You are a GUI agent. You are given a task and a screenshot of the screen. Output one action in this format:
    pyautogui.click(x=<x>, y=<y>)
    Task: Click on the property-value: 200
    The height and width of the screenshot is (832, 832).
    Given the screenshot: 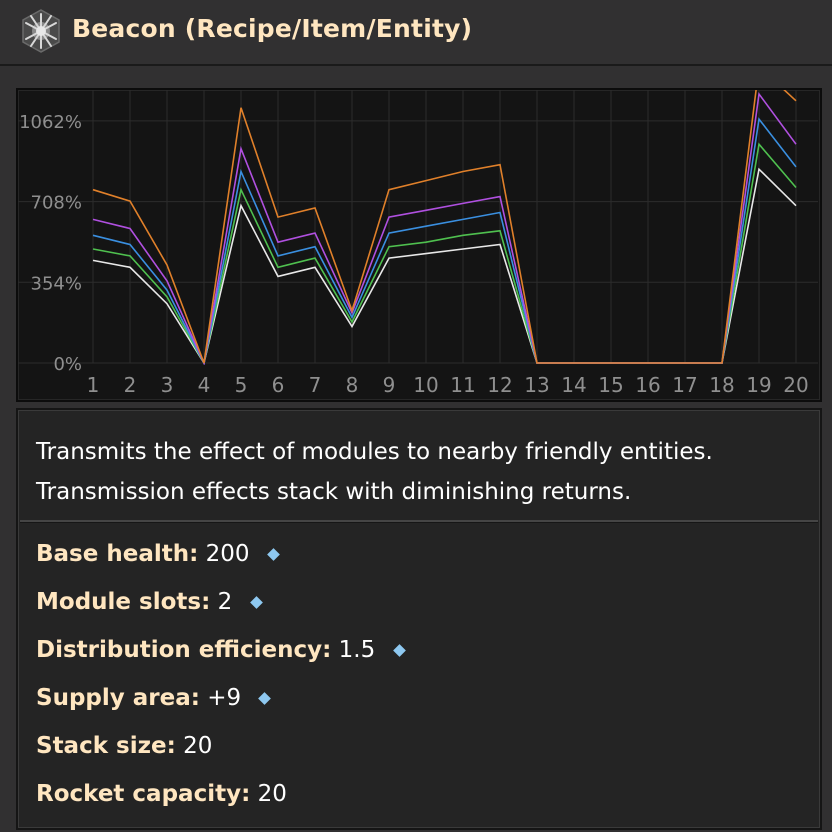 What is the action you would take?
    pyautogui.click(x=227, y=554)
    